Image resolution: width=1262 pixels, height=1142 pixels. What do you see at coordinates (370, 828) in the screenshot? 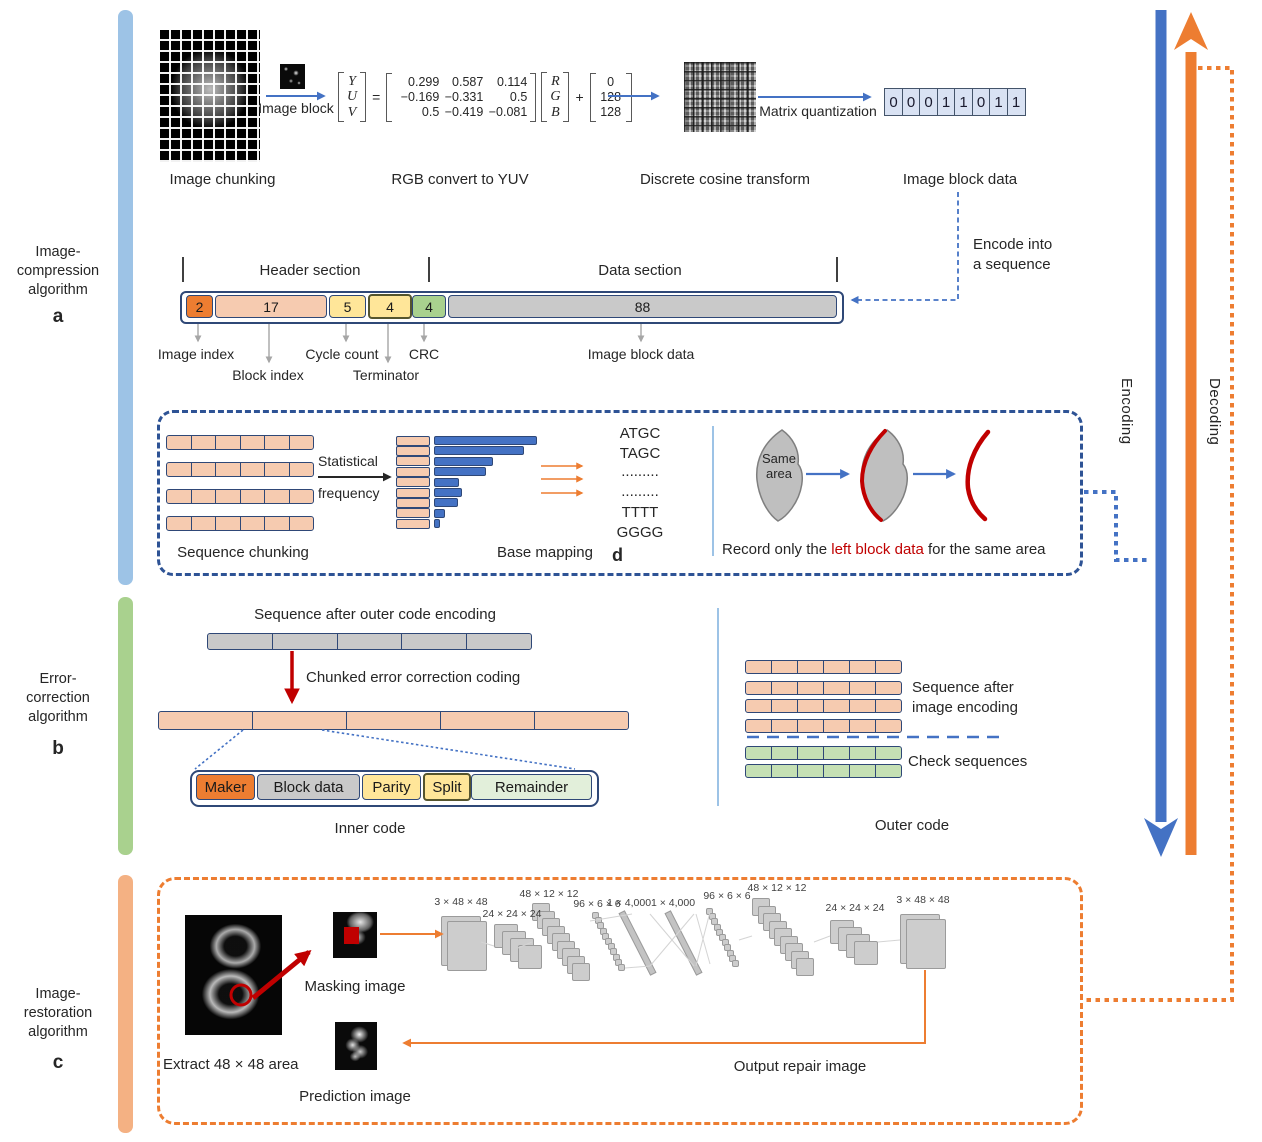
I see `inner-code-label: Inner code` at bounding box center [370, 828].